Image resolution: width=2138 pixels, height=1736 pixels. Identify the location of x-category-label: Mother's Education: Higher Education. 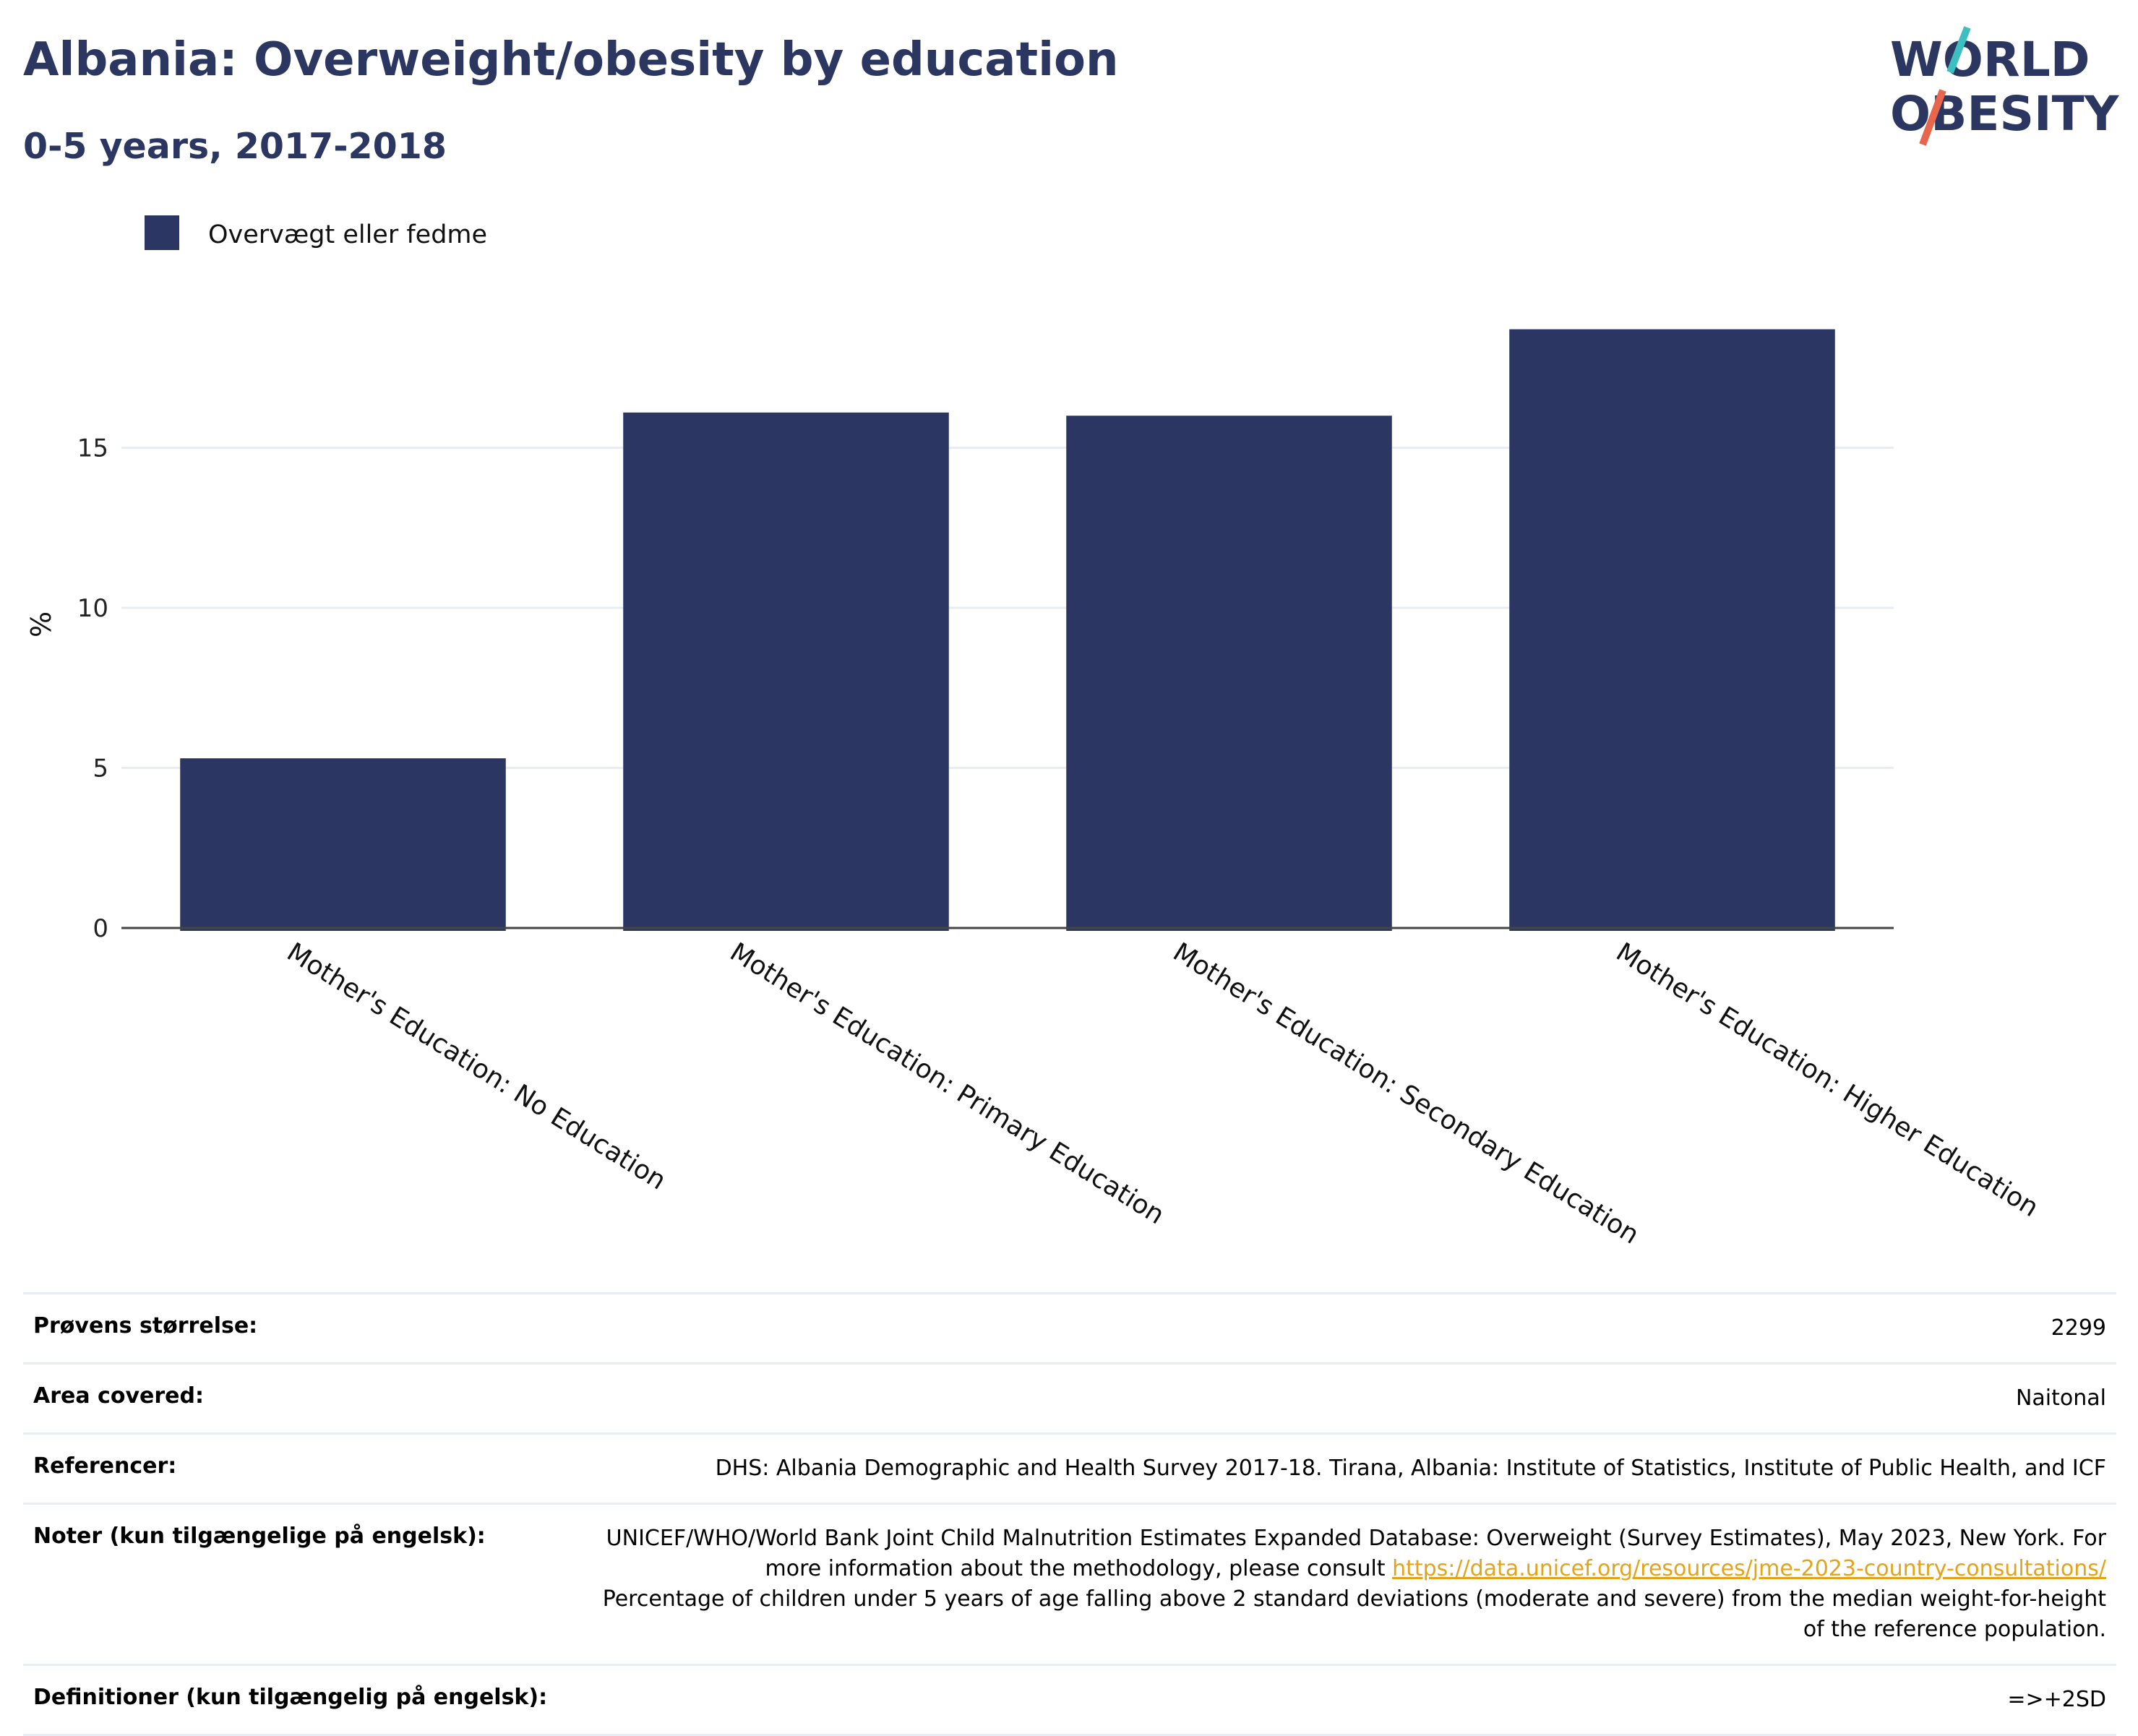
(1827, 1080).